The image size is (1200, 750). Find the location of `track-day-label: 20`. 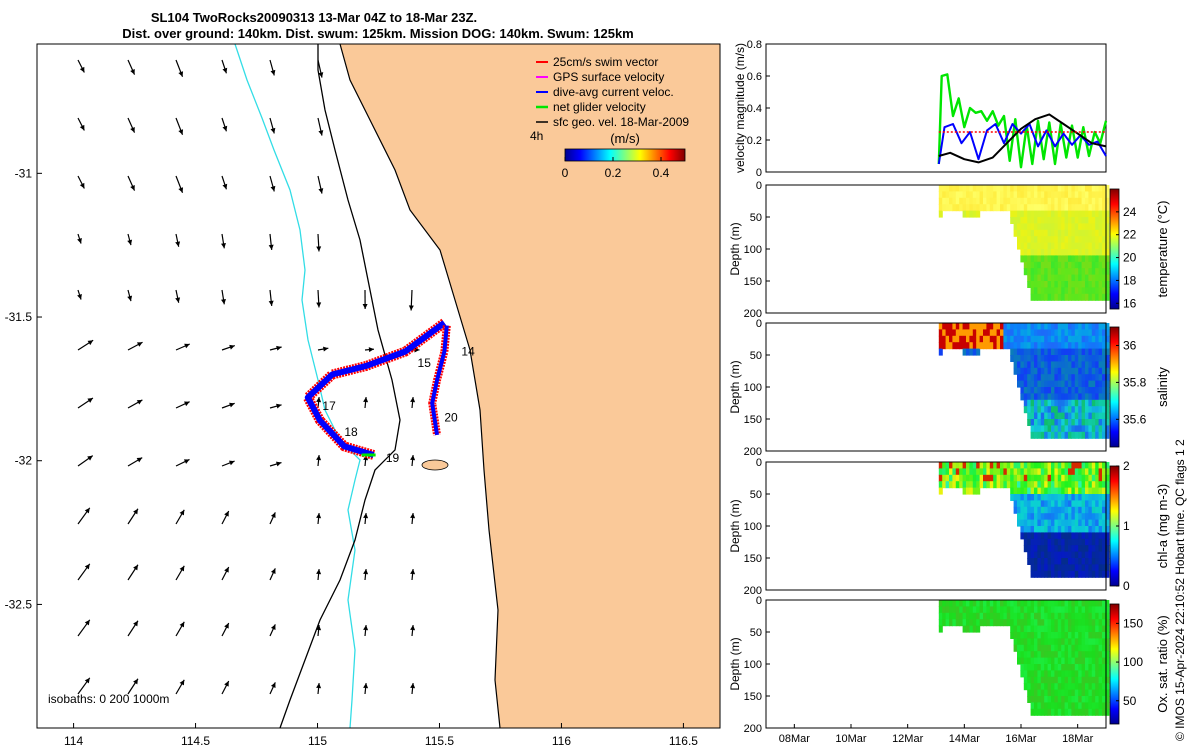

track-day-label: 20 is located at coordinates (451, 418).